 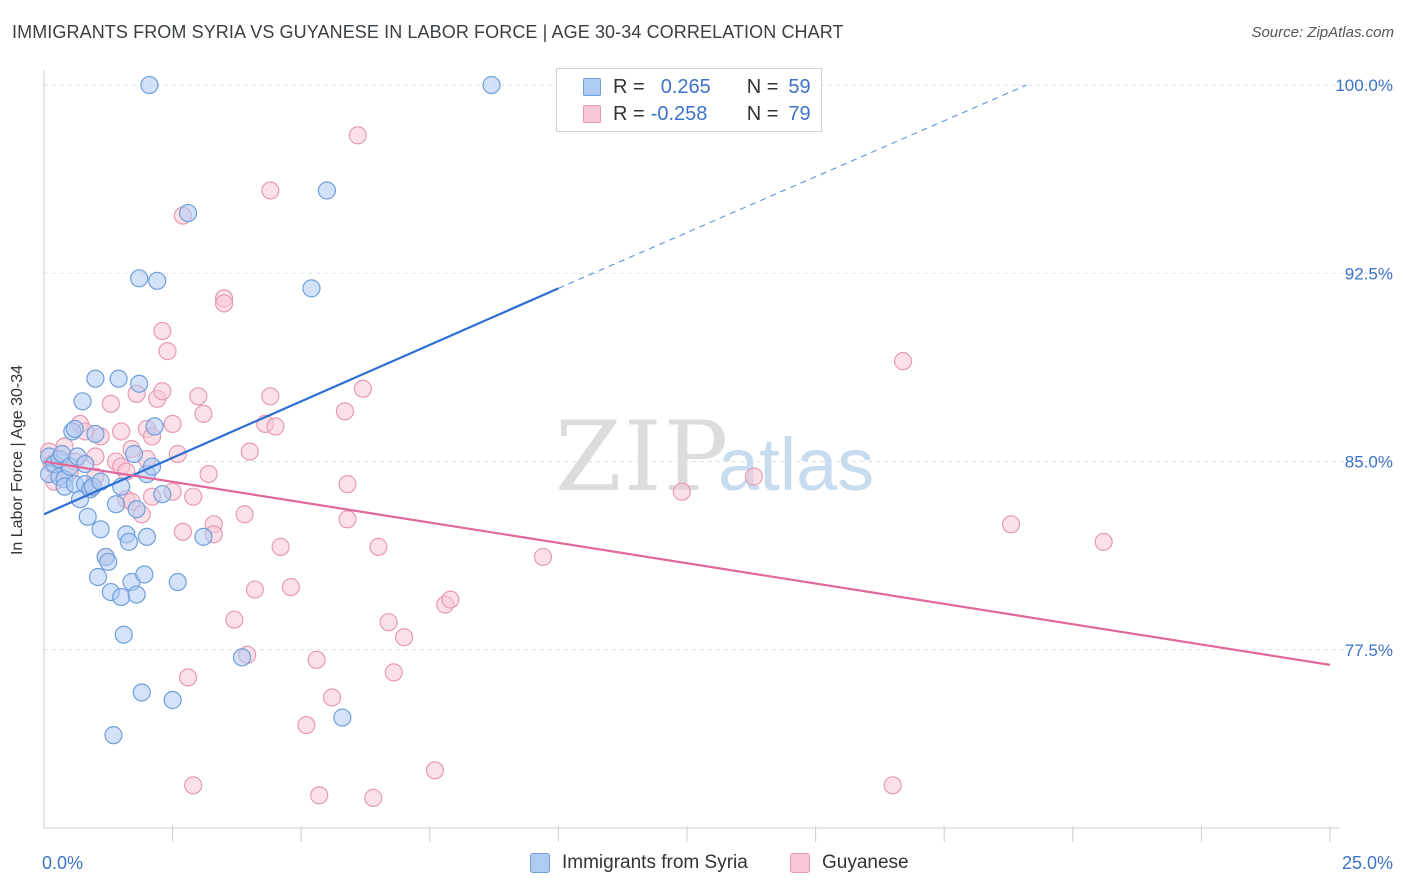 What do you see at coordinates (1369, 462) in the screenshot?
I see `y-tick-label: 85.0%` at bounding box center [1369, 462].